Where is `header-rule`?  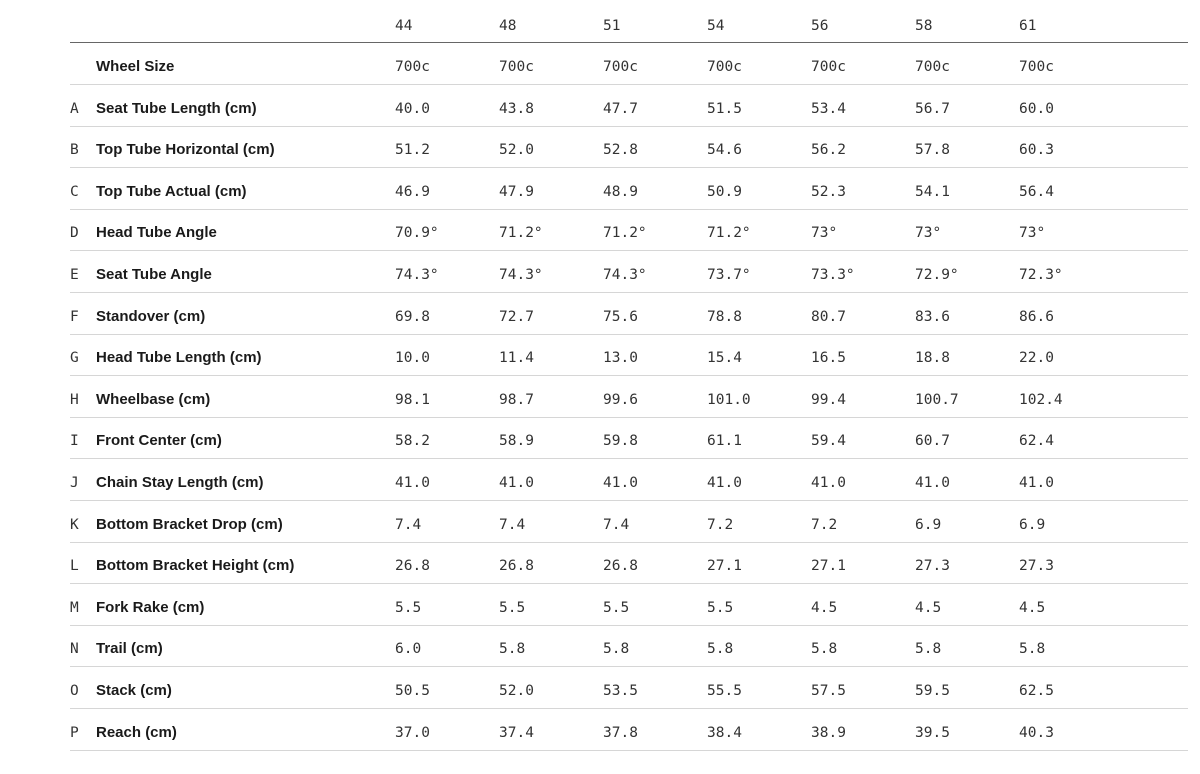 header-rule is located at coordinates (629, 42).